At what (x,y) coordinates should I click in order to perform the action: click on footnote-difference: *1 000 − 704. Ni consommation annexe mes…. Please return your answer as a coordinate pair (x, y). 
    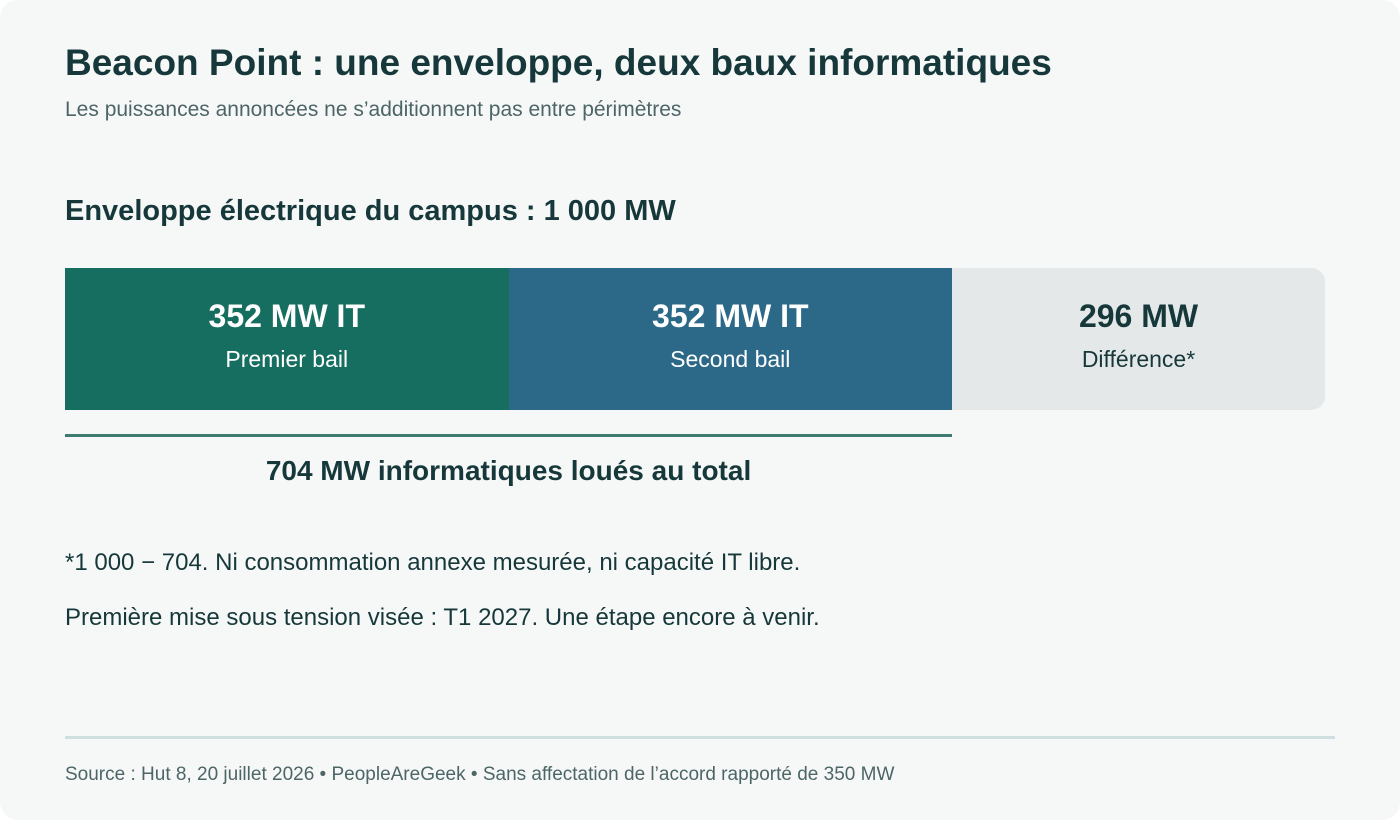
    Looking at the image, I should click on (433, 562).